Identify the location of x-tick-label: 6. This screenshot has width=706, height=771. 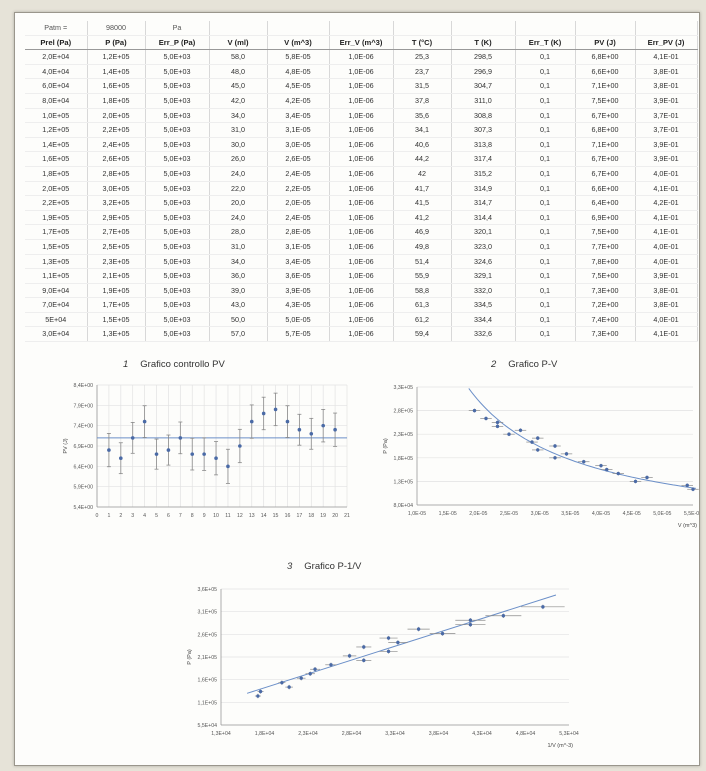
(168, 516).